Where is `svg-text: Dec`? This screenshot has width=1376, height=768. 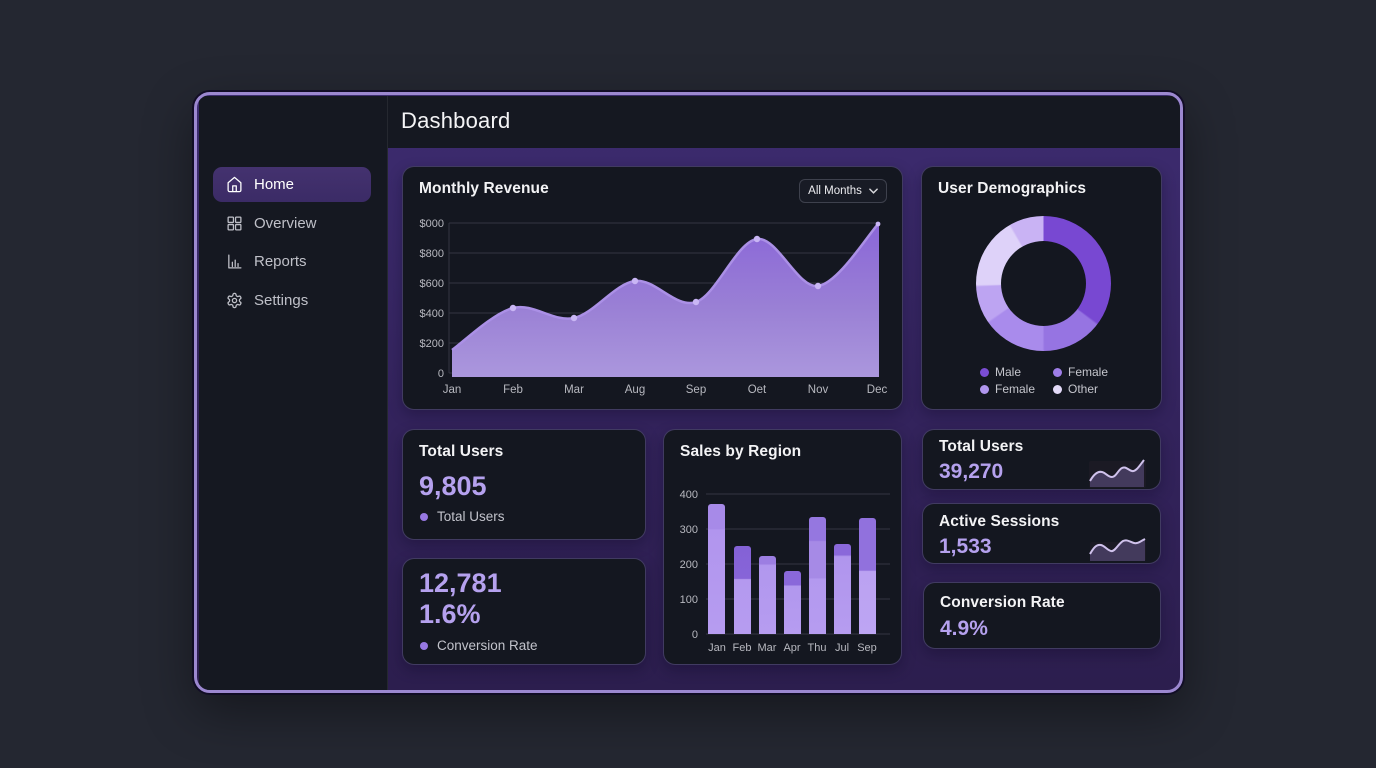 svg-text: Dec is located at coordinates (877, 390).